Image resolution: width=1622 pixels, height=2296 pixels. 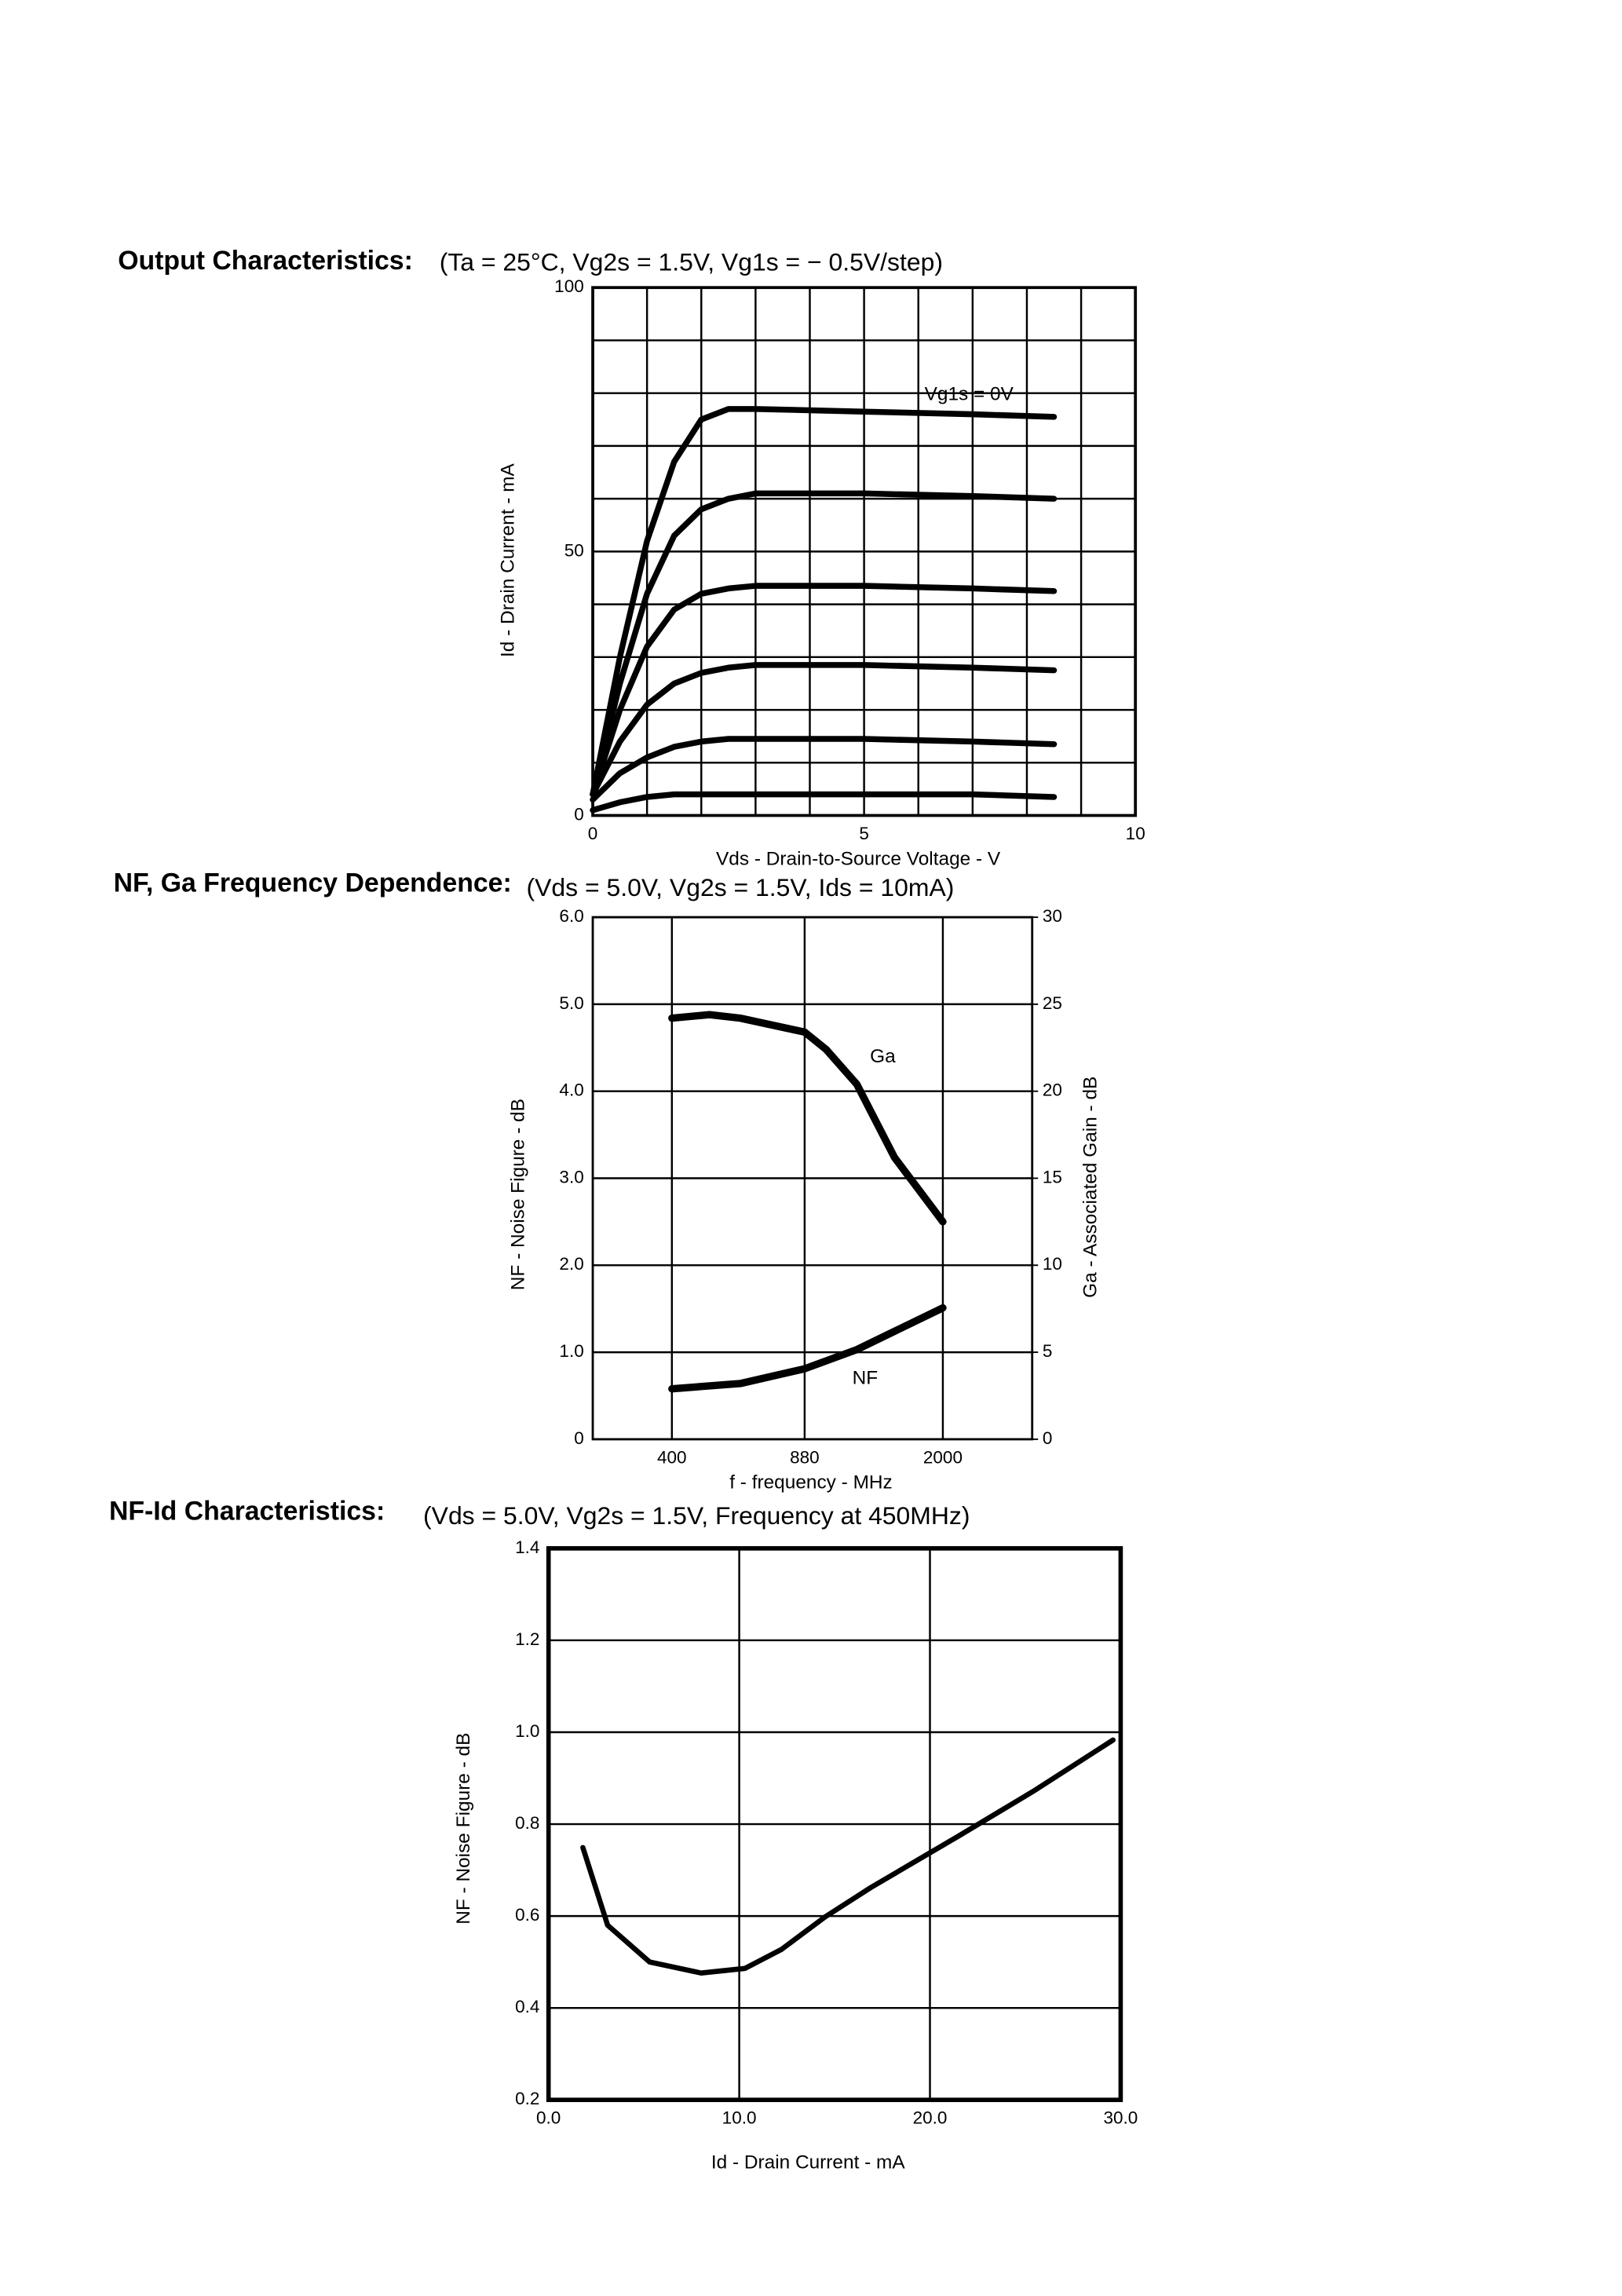 What do you see at coordinates (571, 1003) in the screenshot?
I see `y-tick-label: 5.0` at bounding box center [571, 1003].